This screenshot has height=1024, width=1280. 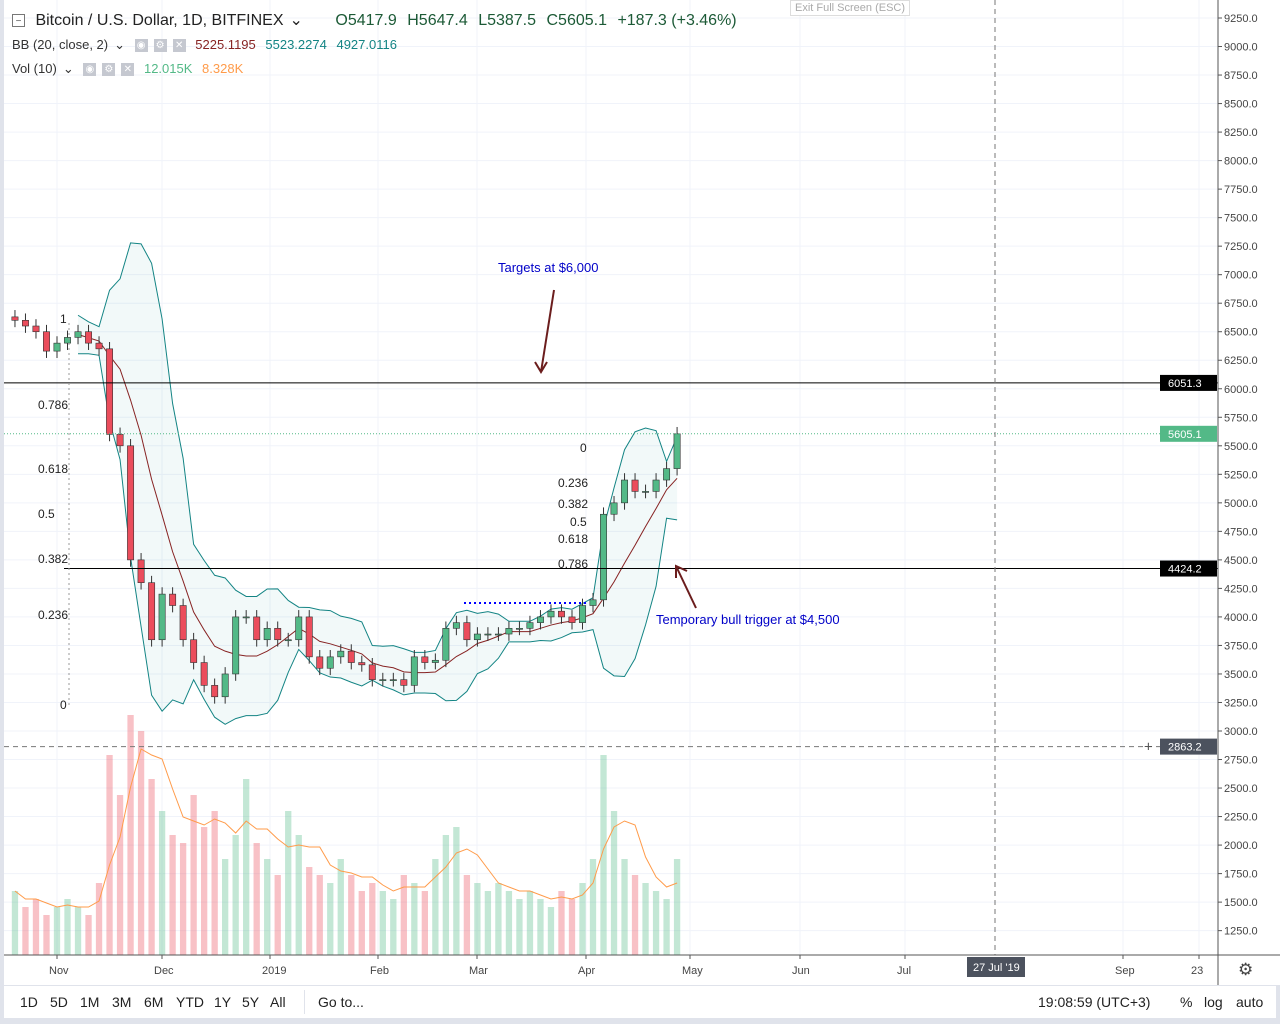 What do you see at coordinates (850, 8) in the screenshot?
I see `exit-fullscreen-button: Exit Full Screen (ESC)` at bounding box center [850, 8].